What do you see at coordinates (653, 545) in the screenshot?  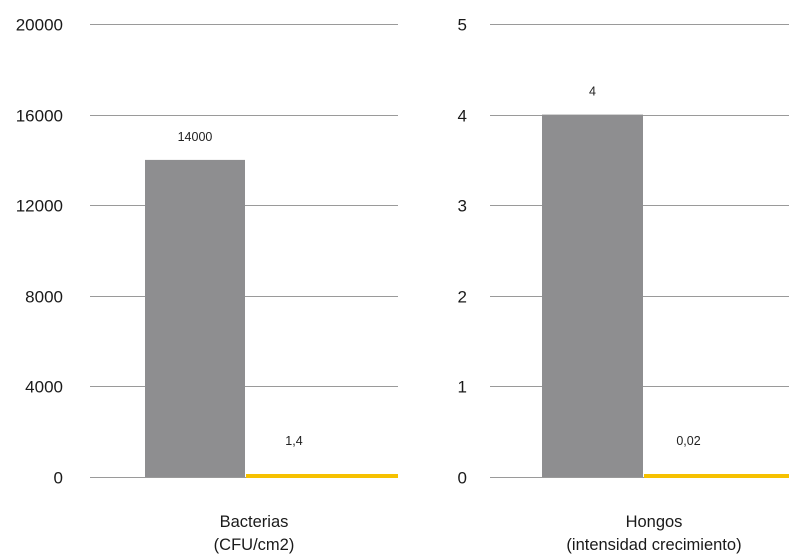 I see `chart2-category-label-line-2: (intensidad crecimiento)` at bounding box center [653, 545].